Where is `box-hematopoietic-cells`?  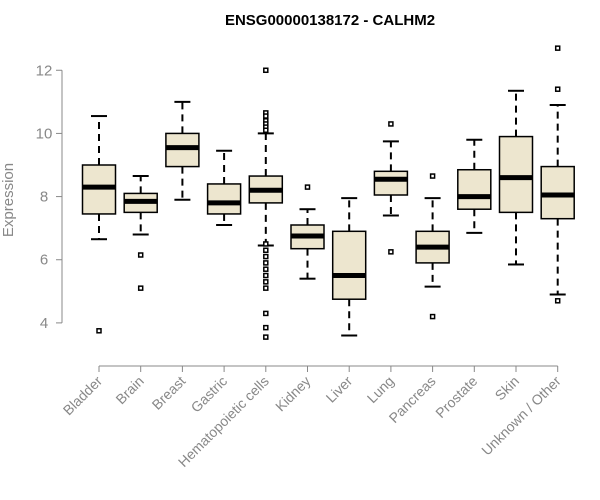
box-hematopoietic-cells is located at coordinates (266, 203).